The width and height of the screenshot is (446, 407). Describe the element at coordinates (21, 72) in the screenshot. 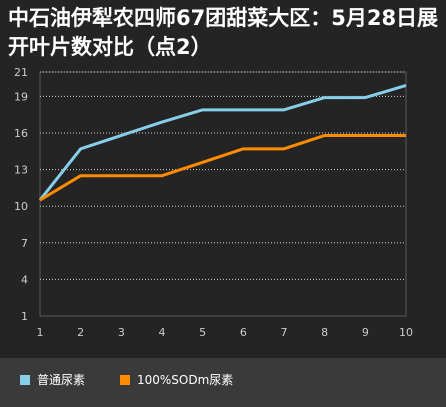

I see `y-tick-label-21: 21` at that location.